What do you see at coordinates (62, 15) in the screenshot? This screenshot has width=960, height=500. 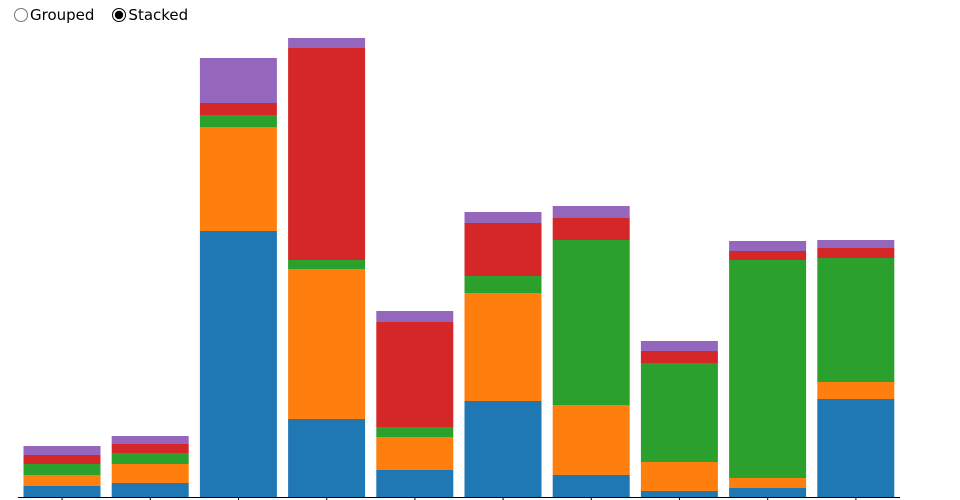 I see `radio-label: Grouped` at bounding box center [62, 15].